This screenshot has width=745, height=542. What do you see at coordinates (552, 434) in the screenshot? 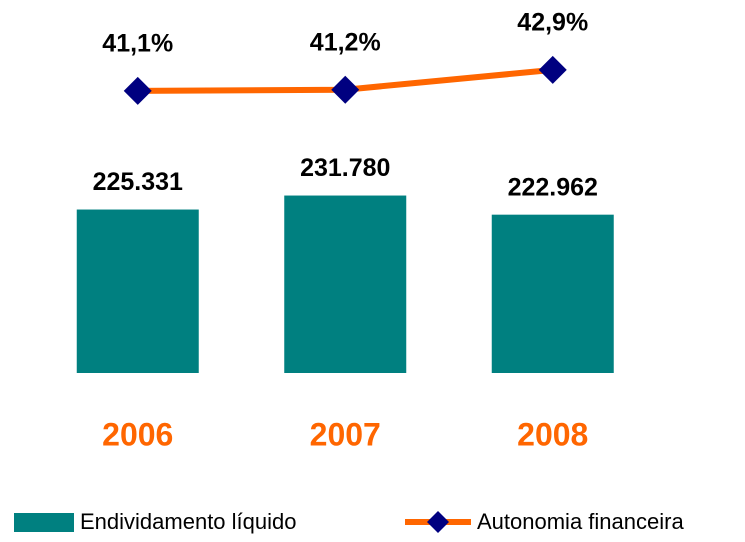
I see `x-tick-label: 2008` at bounding box center [552, 434].